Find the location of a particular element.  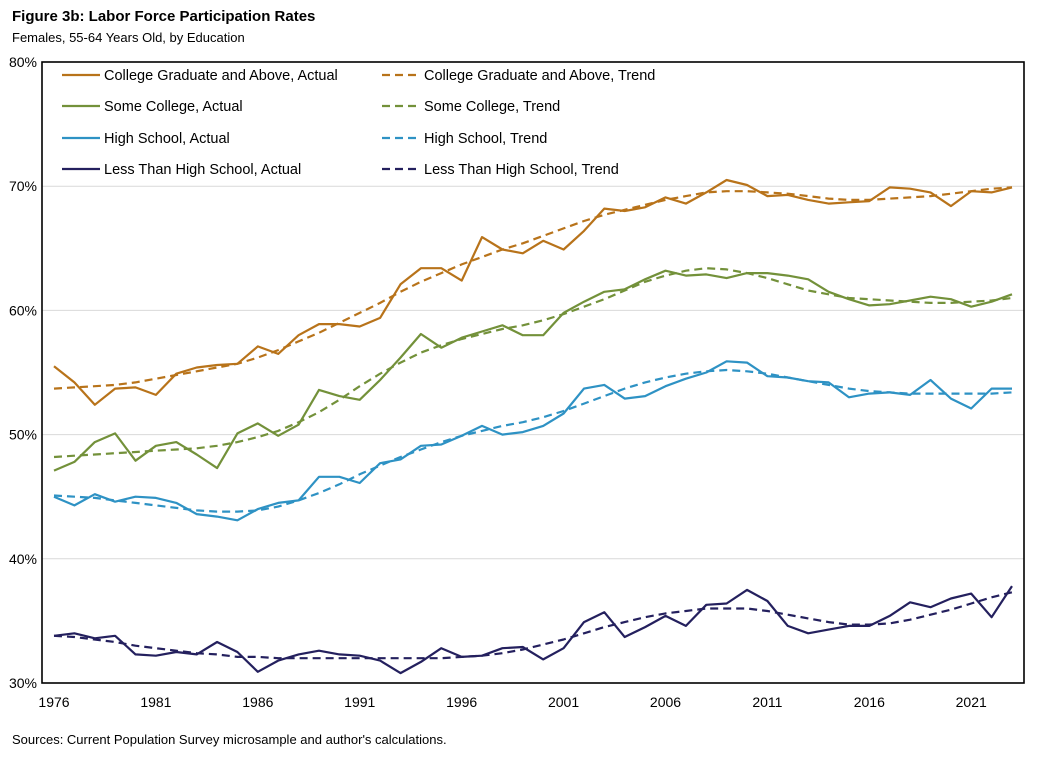

legend-label: Some College, Trend is located at coordinates (492, 107).